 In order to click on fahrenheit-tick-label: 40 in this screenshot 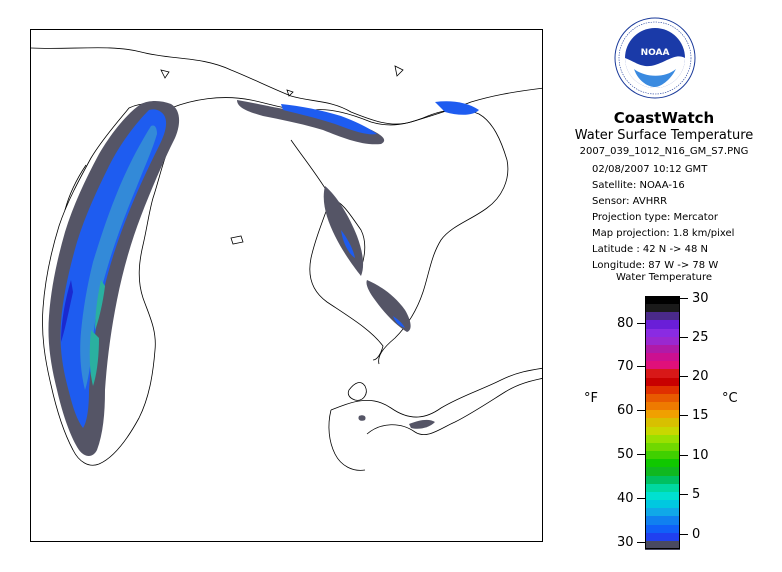, I will do `click(625, 498)`.